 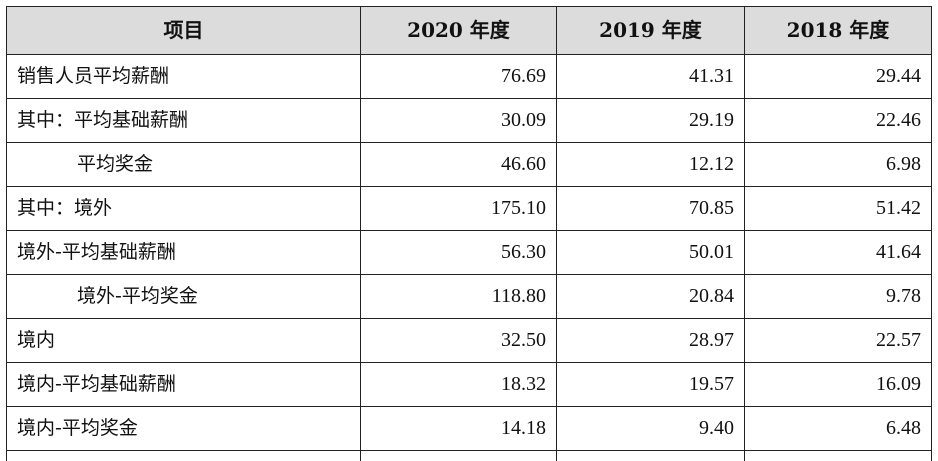 I want to click on value-2019: 20.84, so click(x=651, y=297).